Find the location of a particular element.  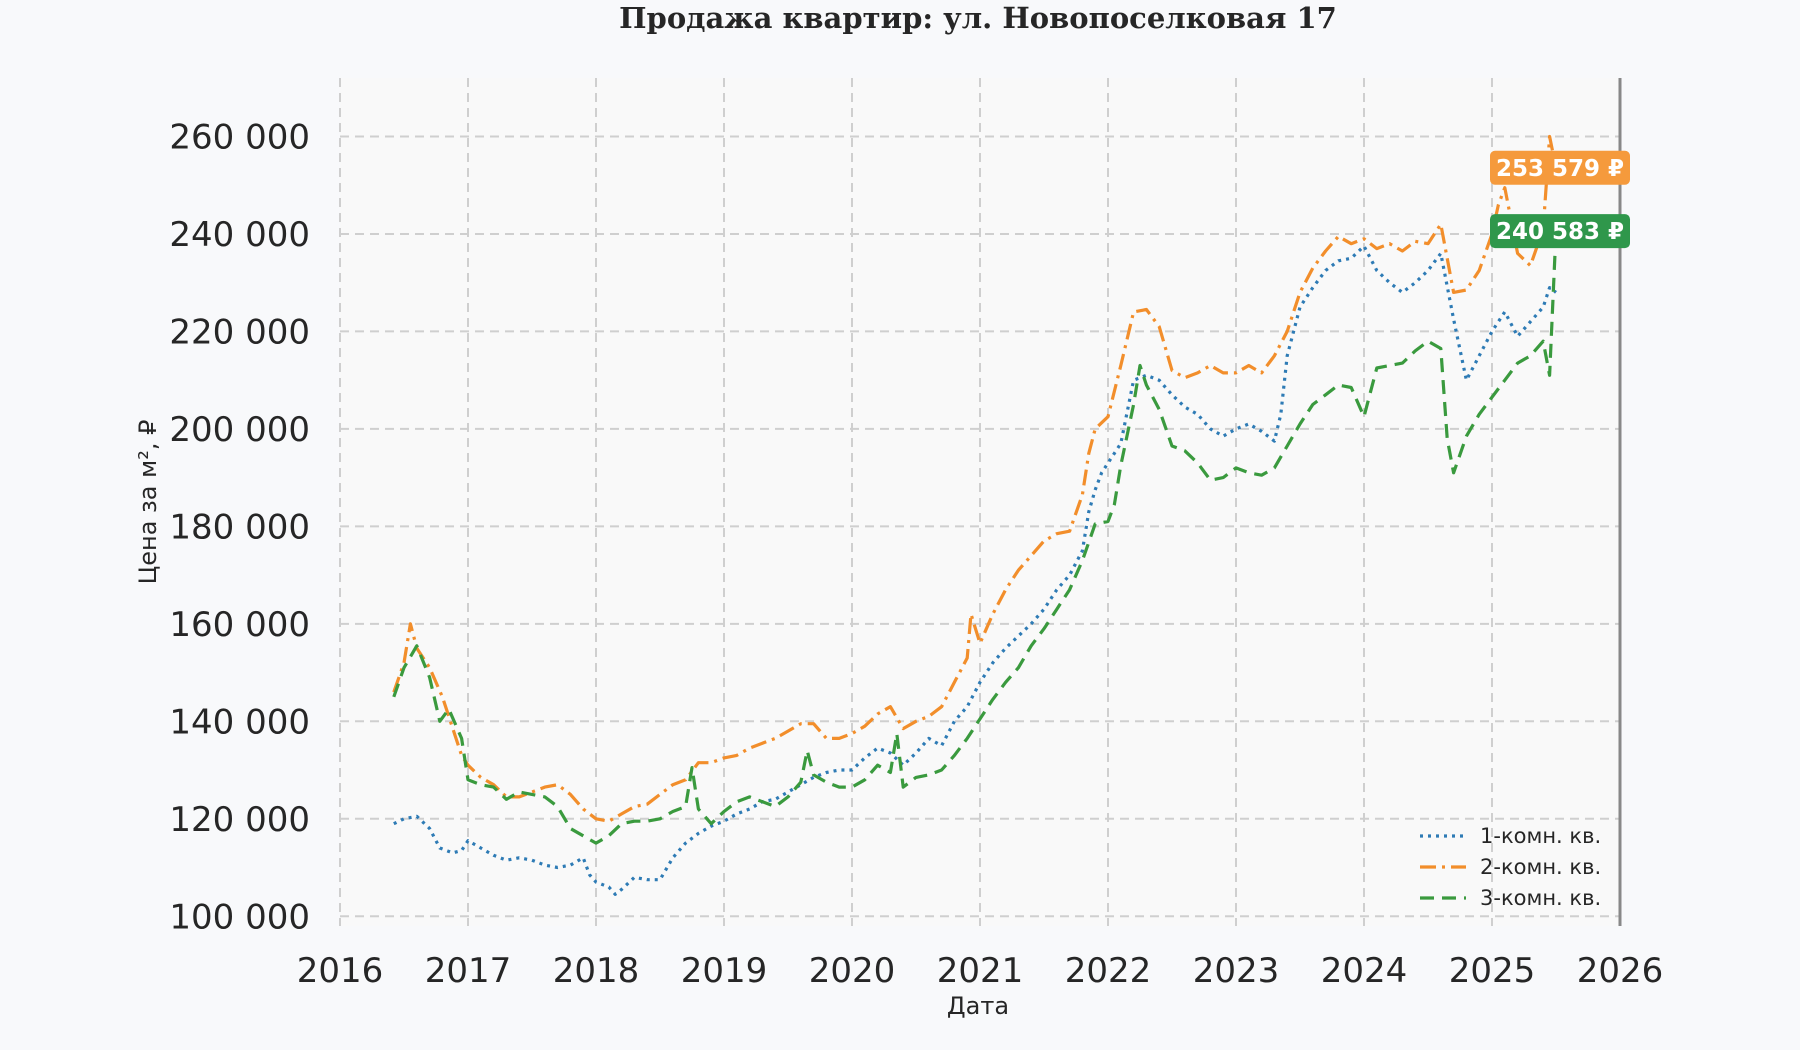

legend-item-1: 1-комн. кв. is located at coordinates (1510, 836).